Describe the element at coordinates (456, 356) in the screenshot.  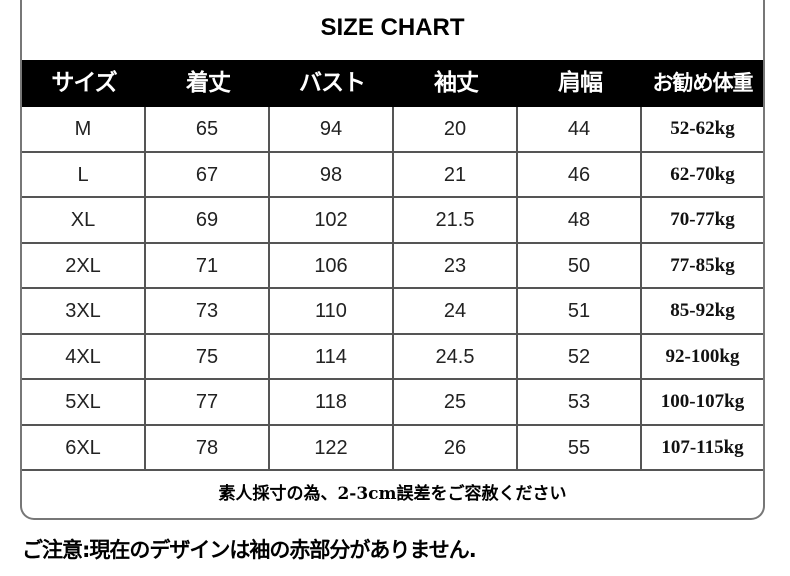
I see `cell-sleeve: 24.5` at that location.